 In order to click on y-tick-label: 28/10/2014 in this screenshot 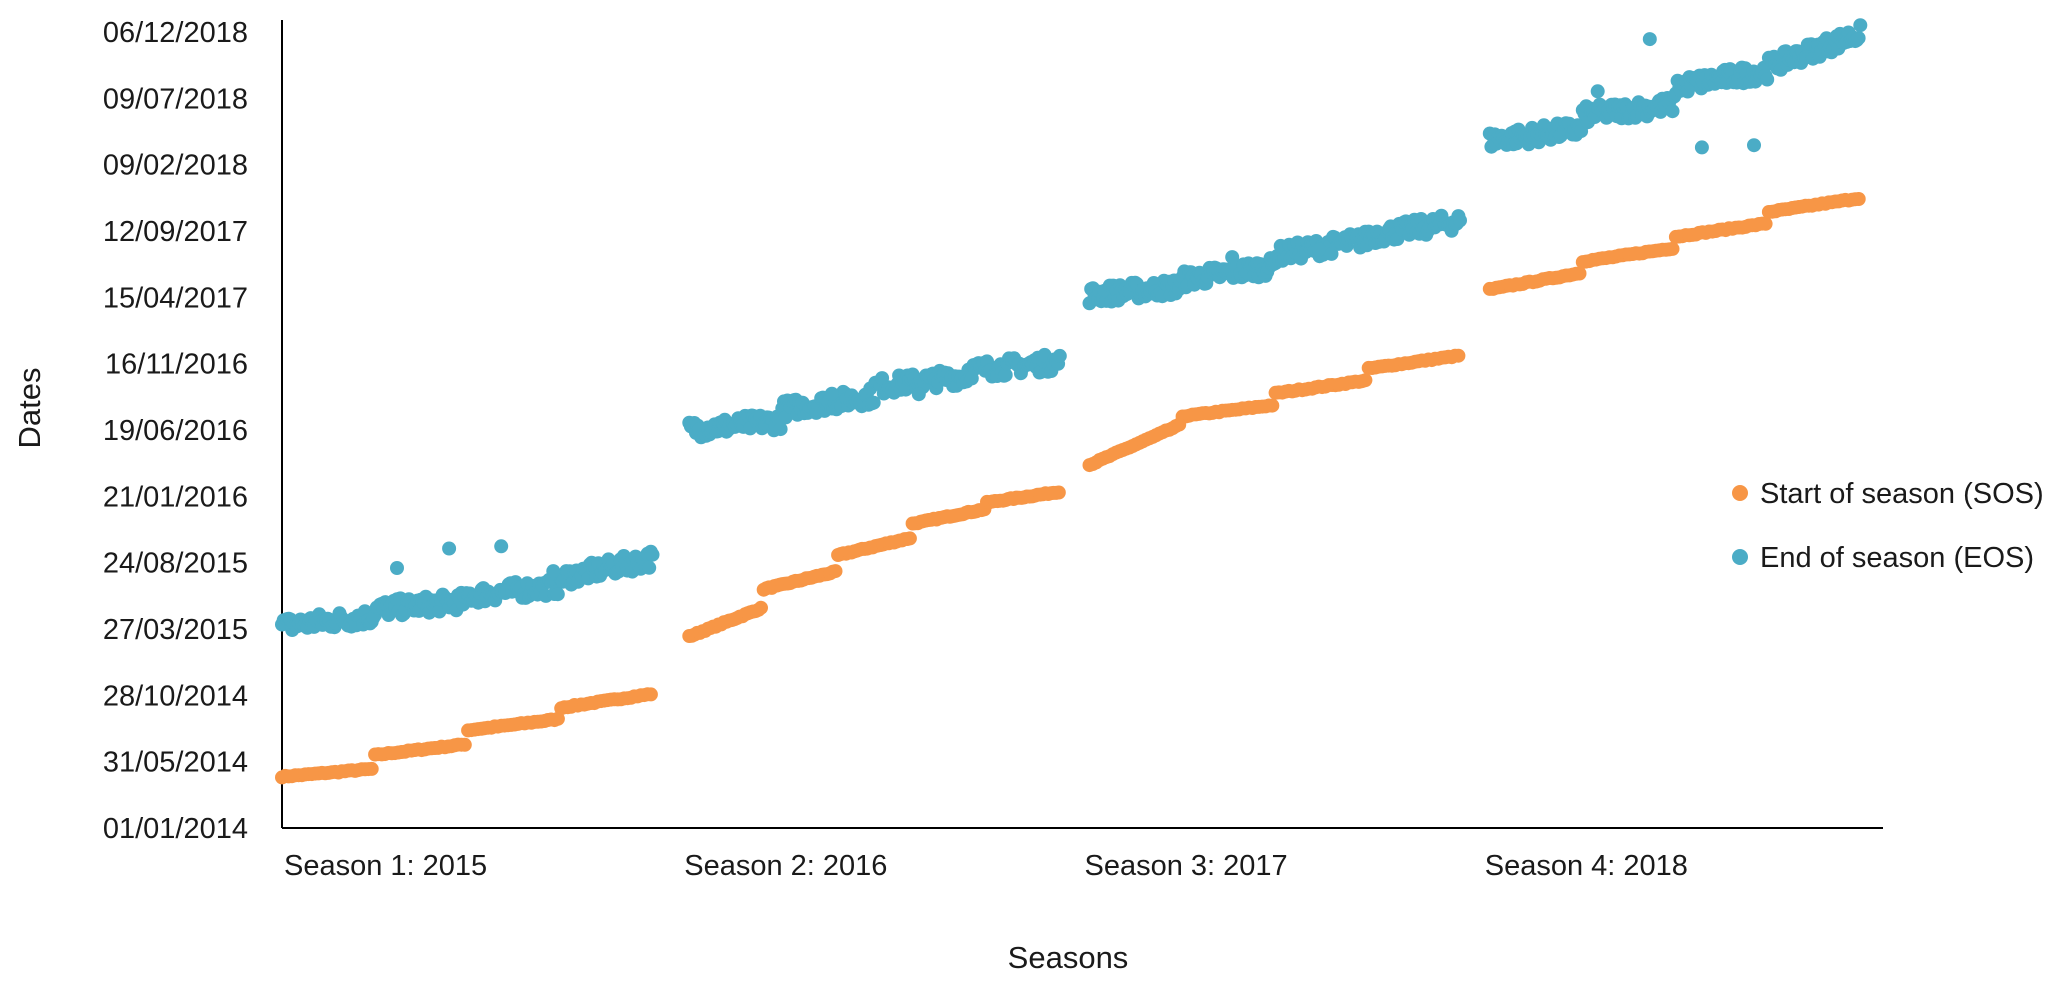, I will do `click(175, 696)`.